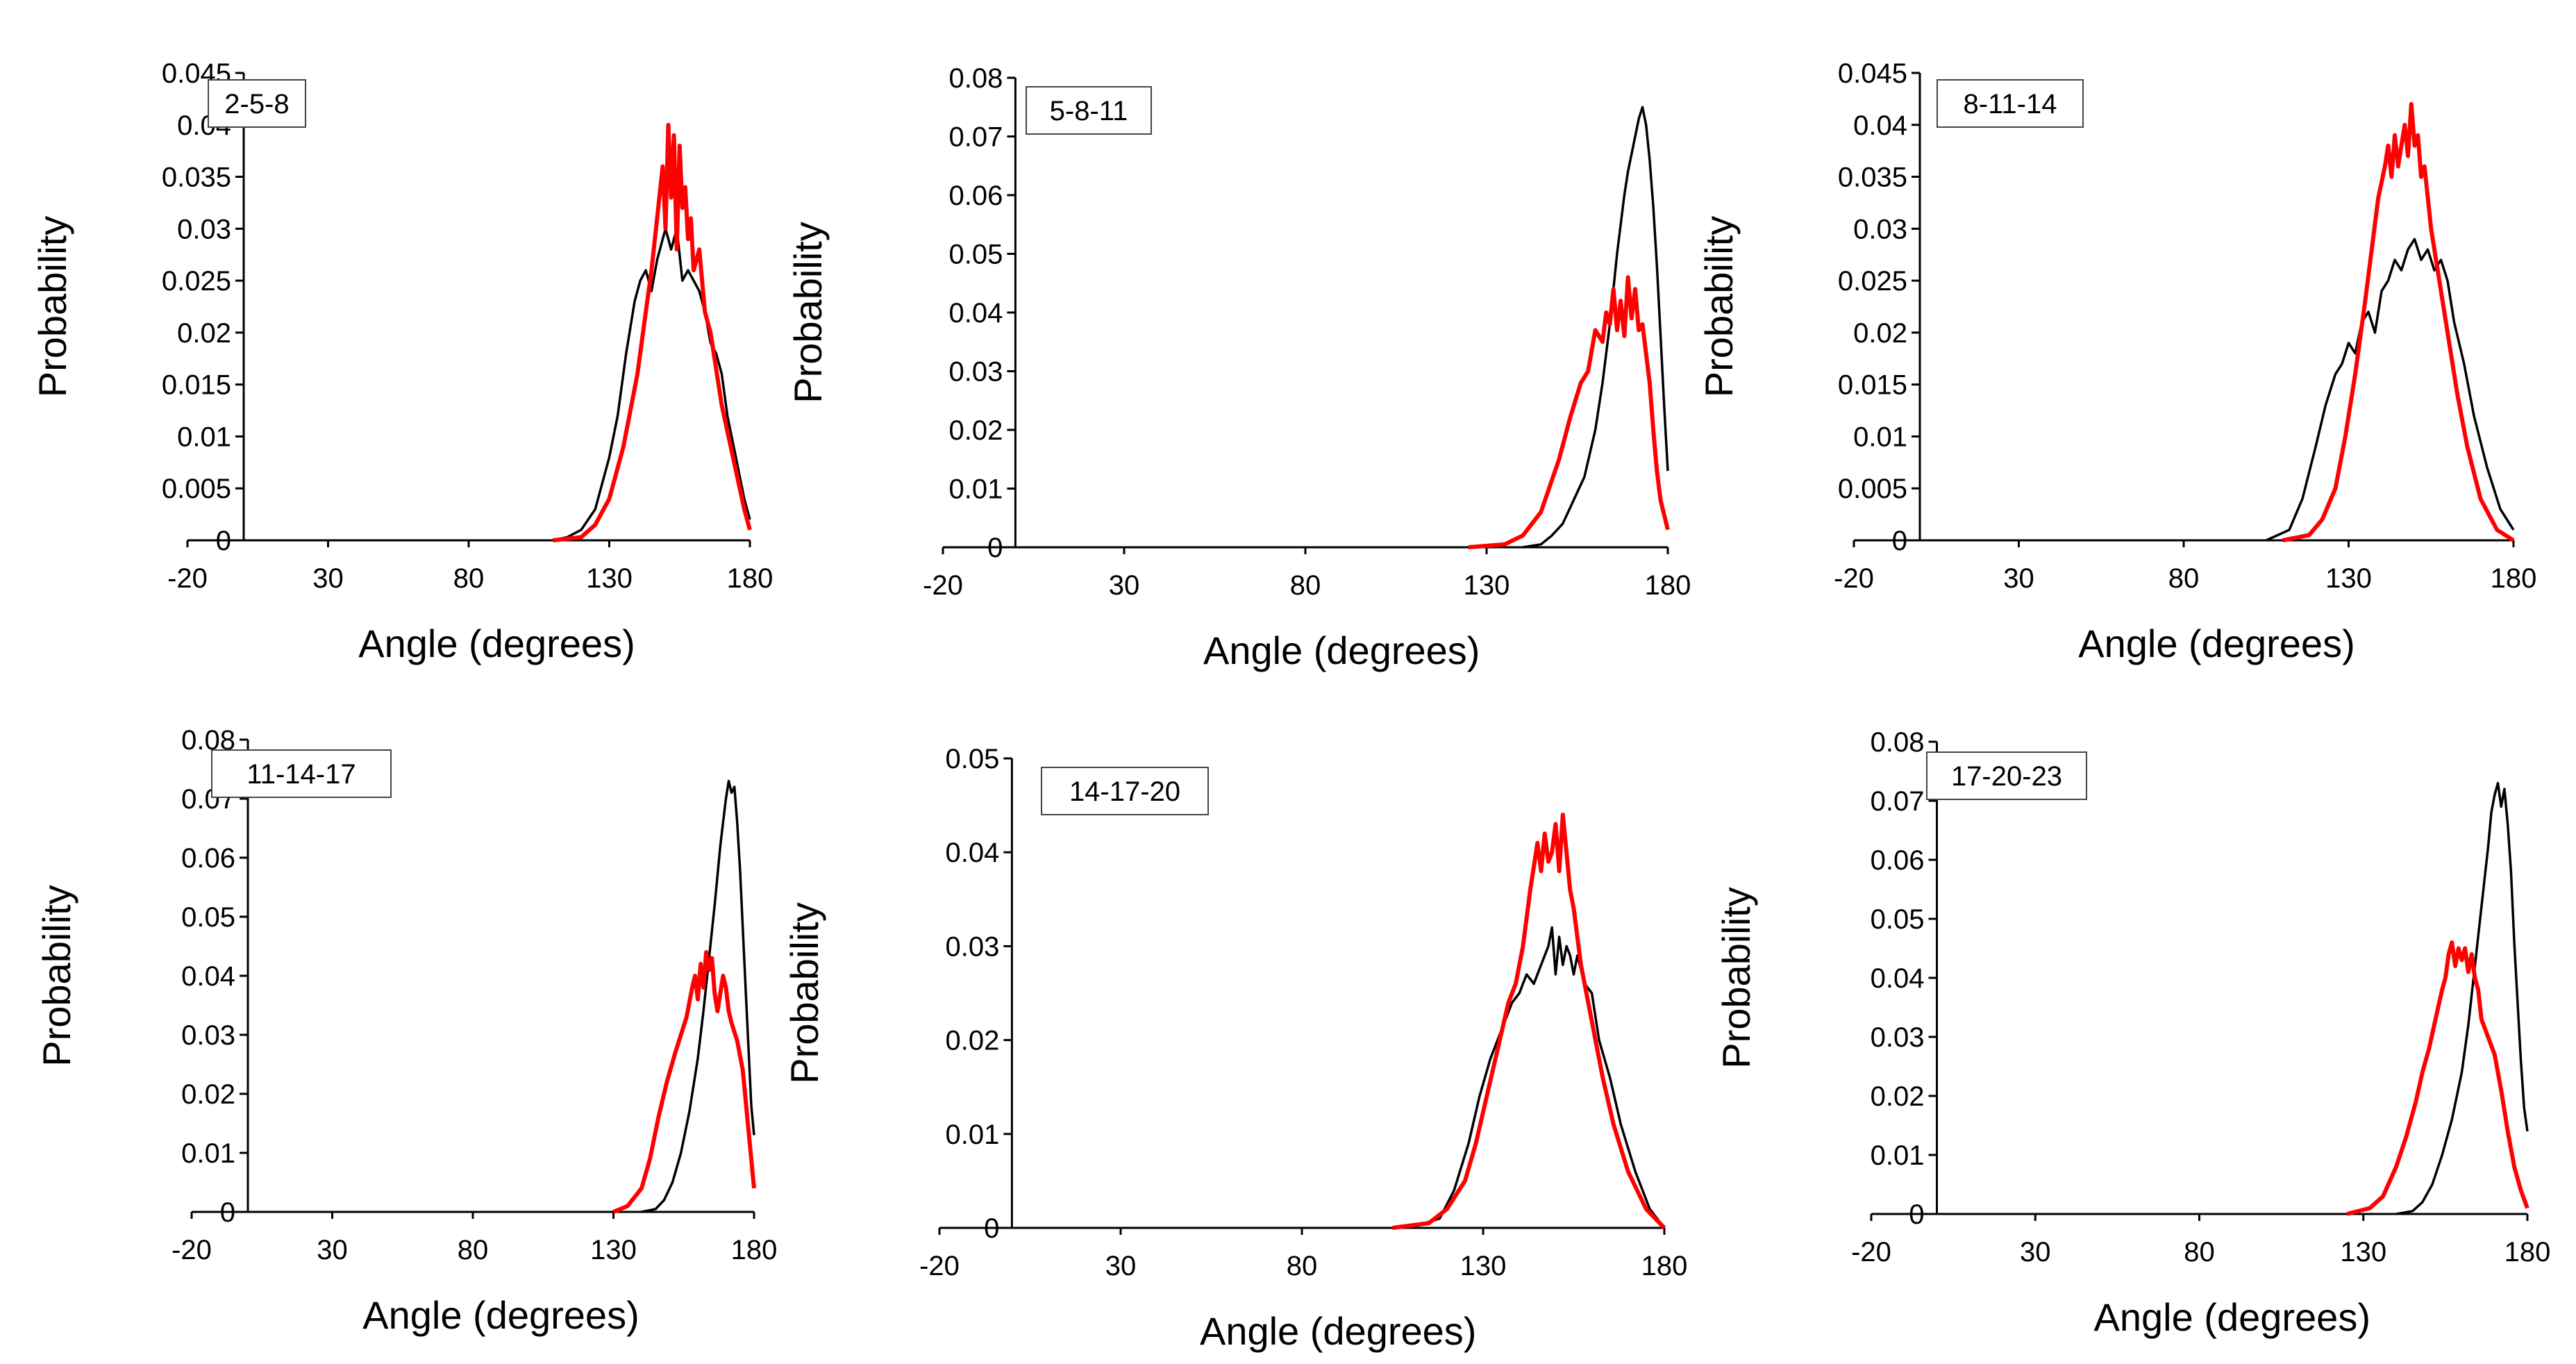  I want to click on y-tick-label: 0.07, so click(1898, 801).